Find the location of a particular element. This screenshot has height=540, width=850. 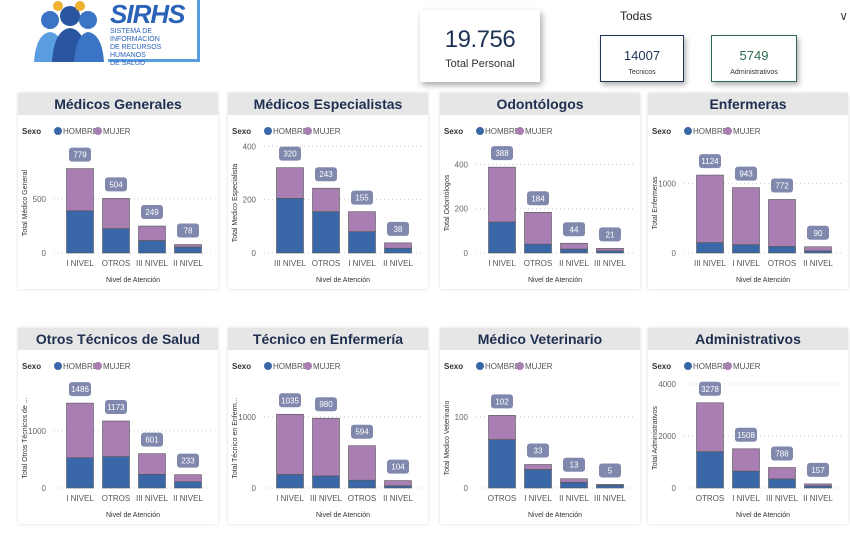

legend-title: Sexo is located at coordinates (453, 131).